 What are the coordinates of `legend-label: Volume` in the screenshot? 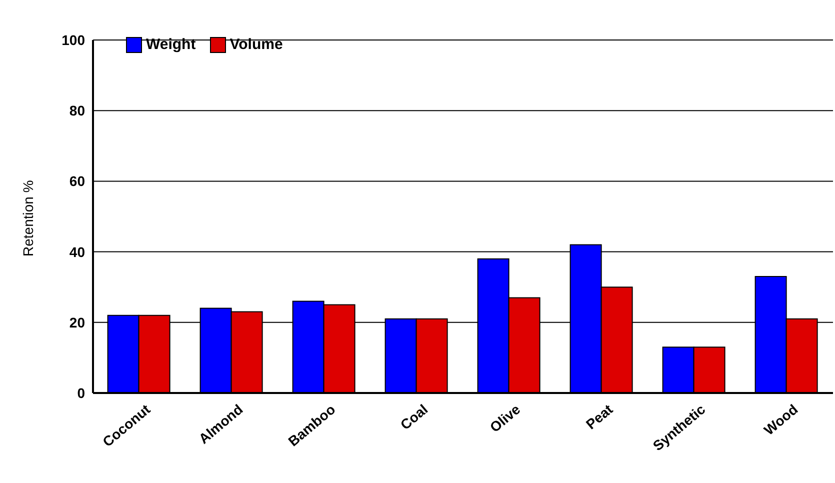 It's located at (256, 44).